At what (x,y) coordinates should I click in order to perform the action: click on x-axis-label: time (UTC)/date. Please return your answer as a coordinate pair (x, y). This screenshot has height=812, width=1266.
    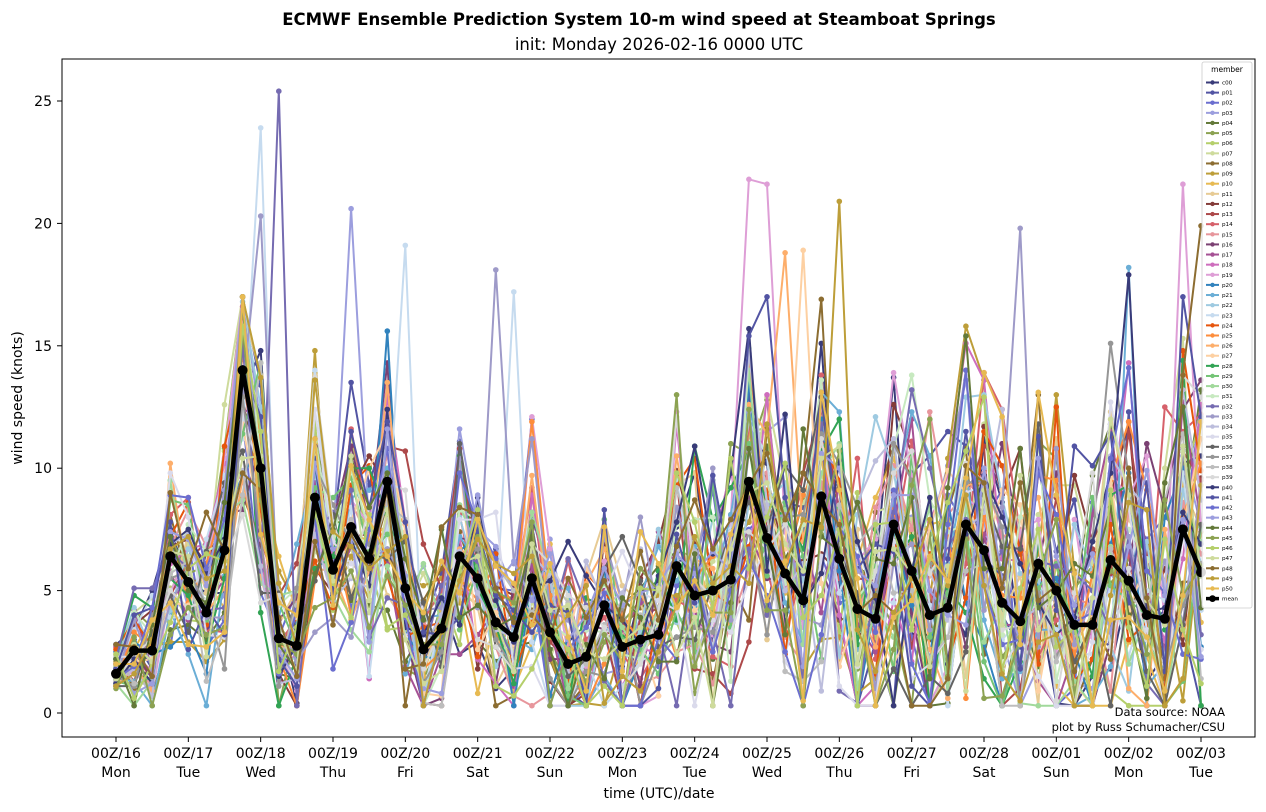
    Looking at the image, I should click on (658, 794).